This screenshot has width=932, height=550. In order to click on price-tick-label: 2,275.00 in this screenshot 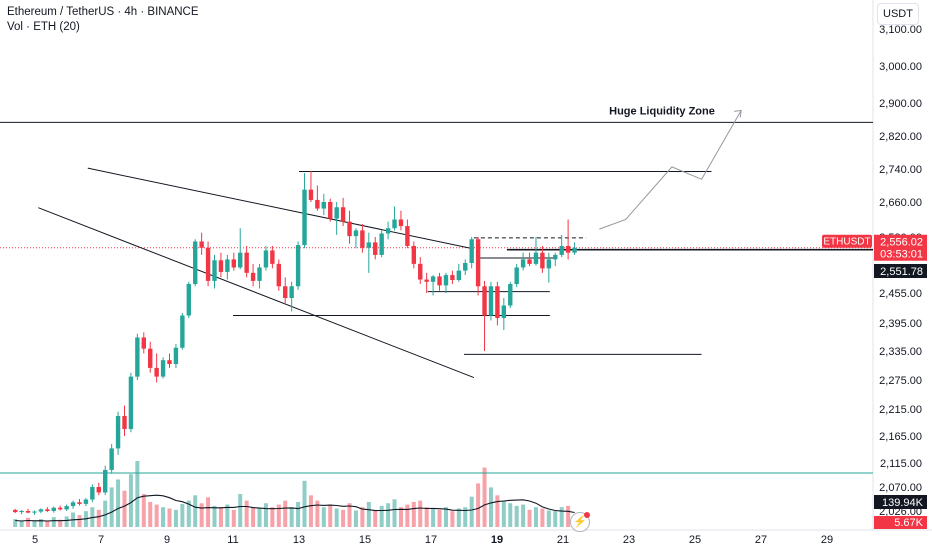, I will do `click(900, 381)`.